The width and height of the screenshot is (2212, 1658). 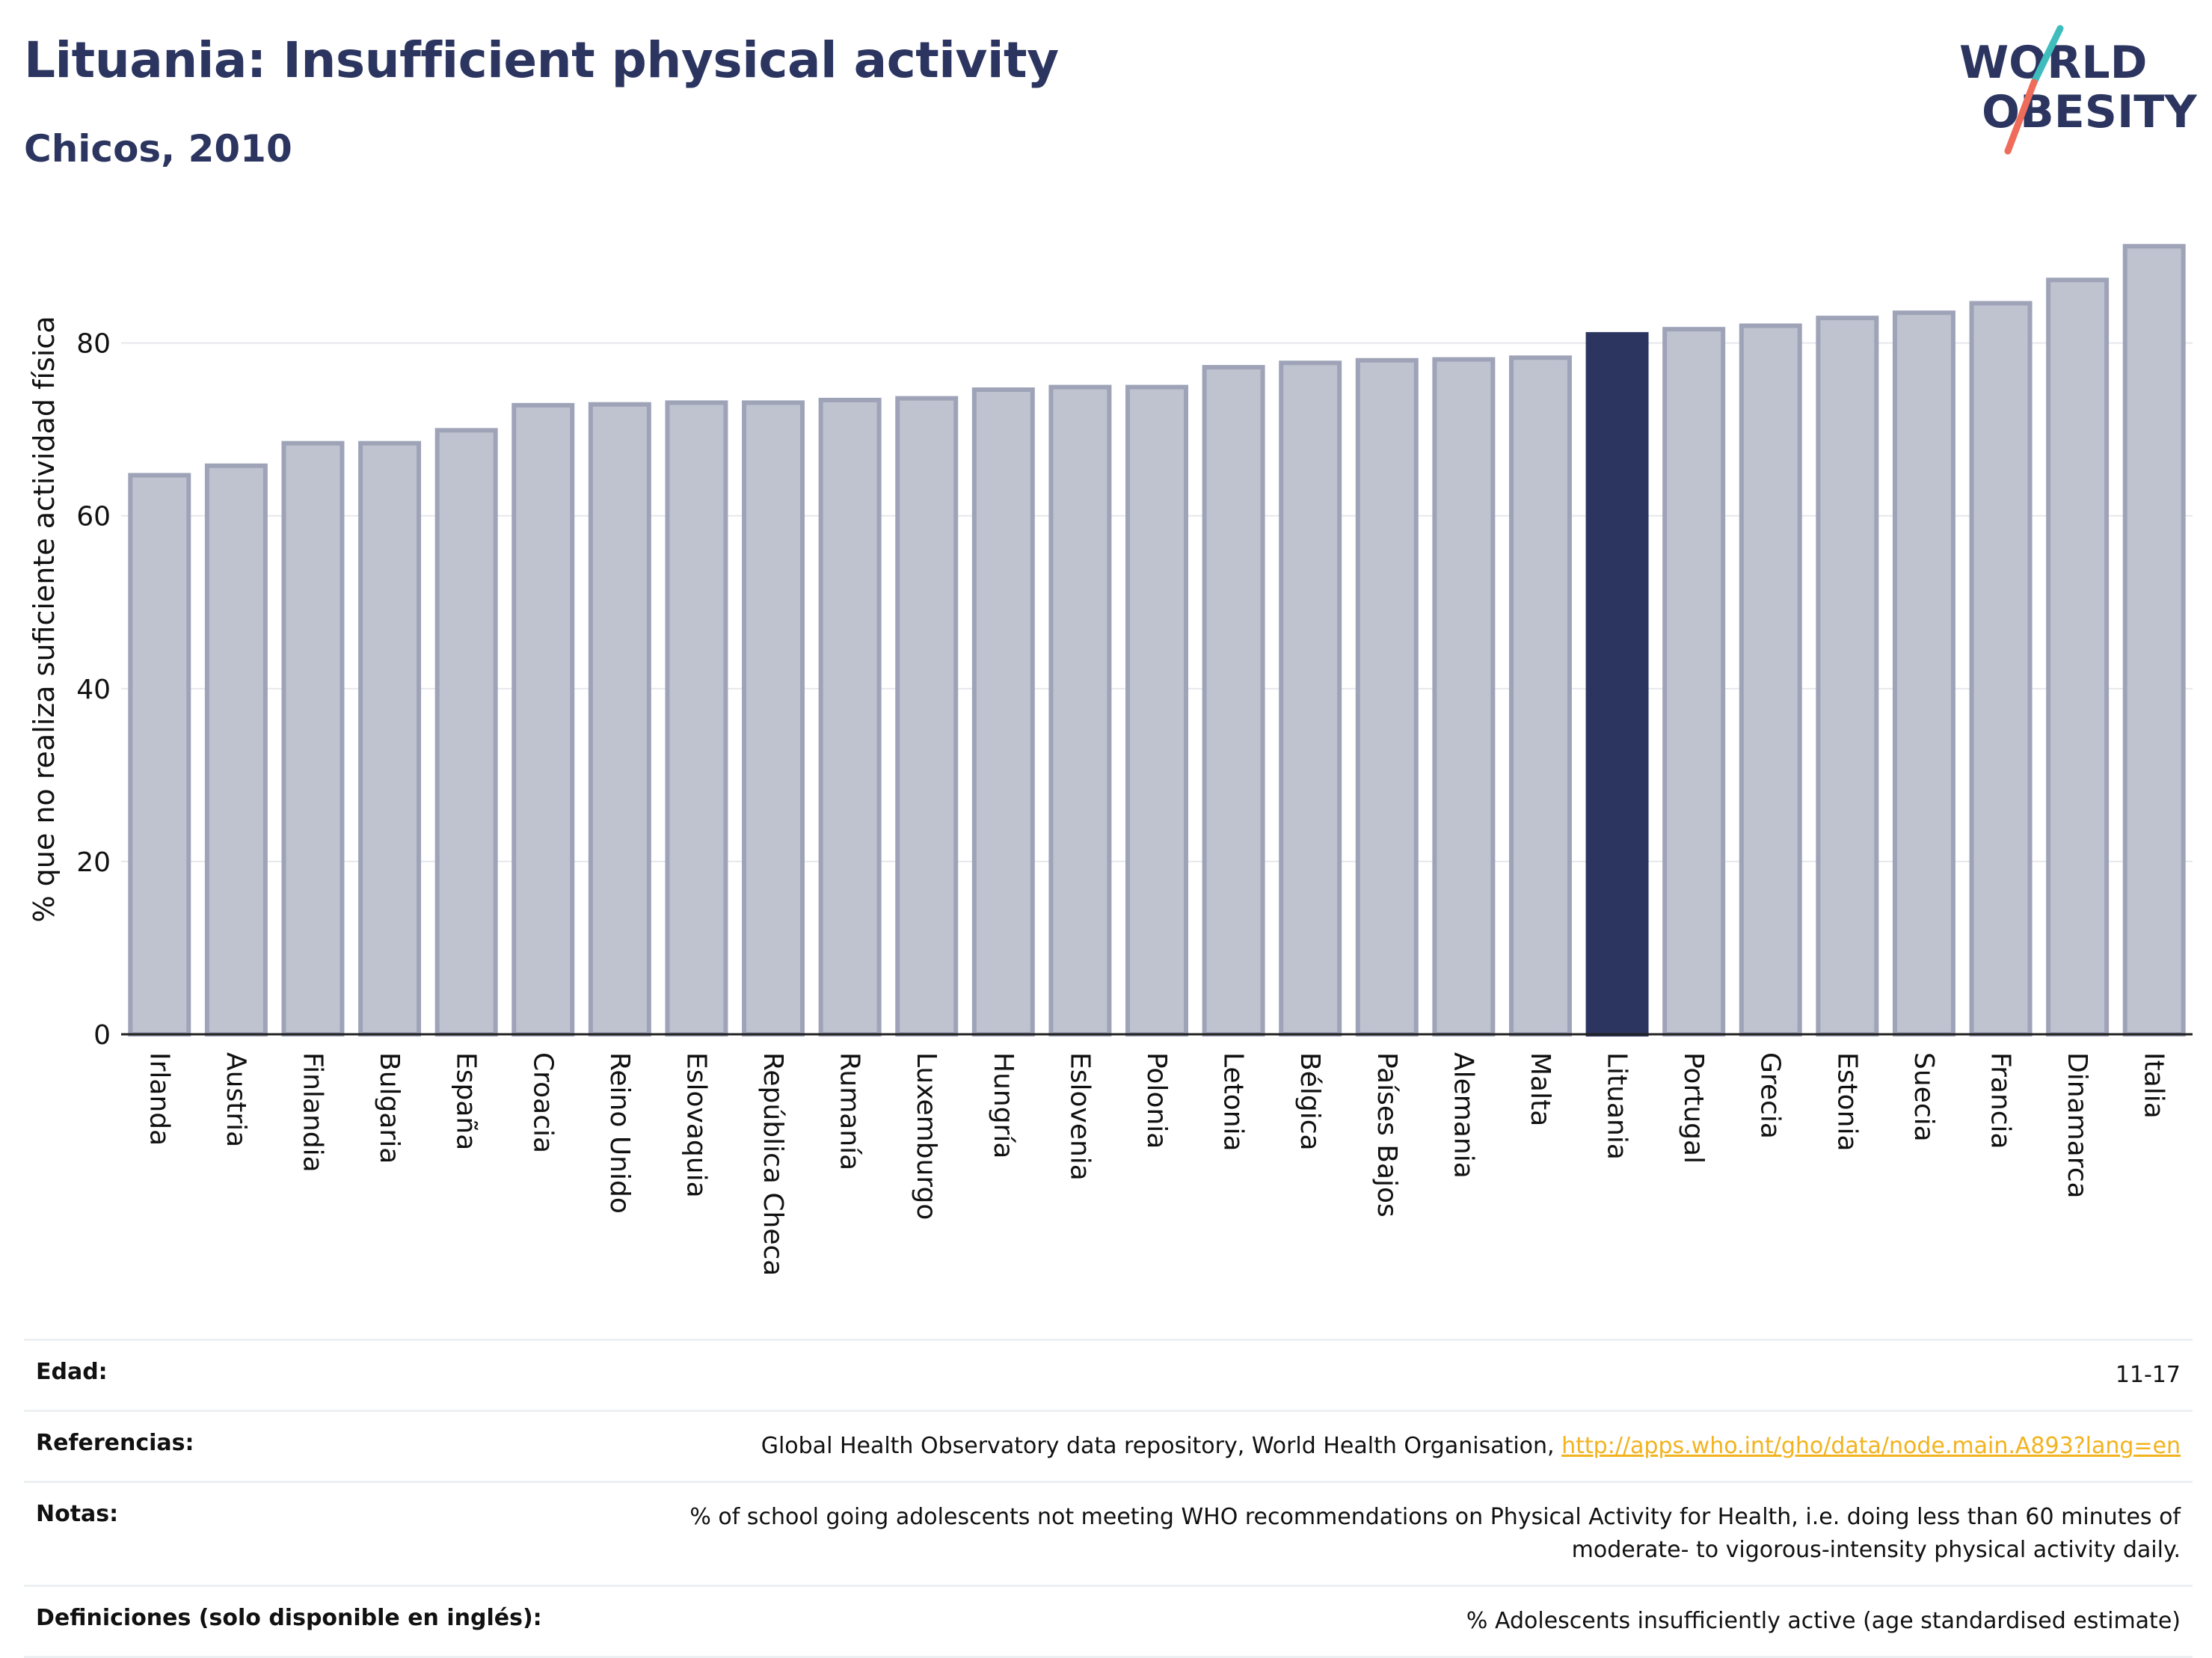 I want to click on metadata-value-text: 11-17, so click(x=2148, y=1375).